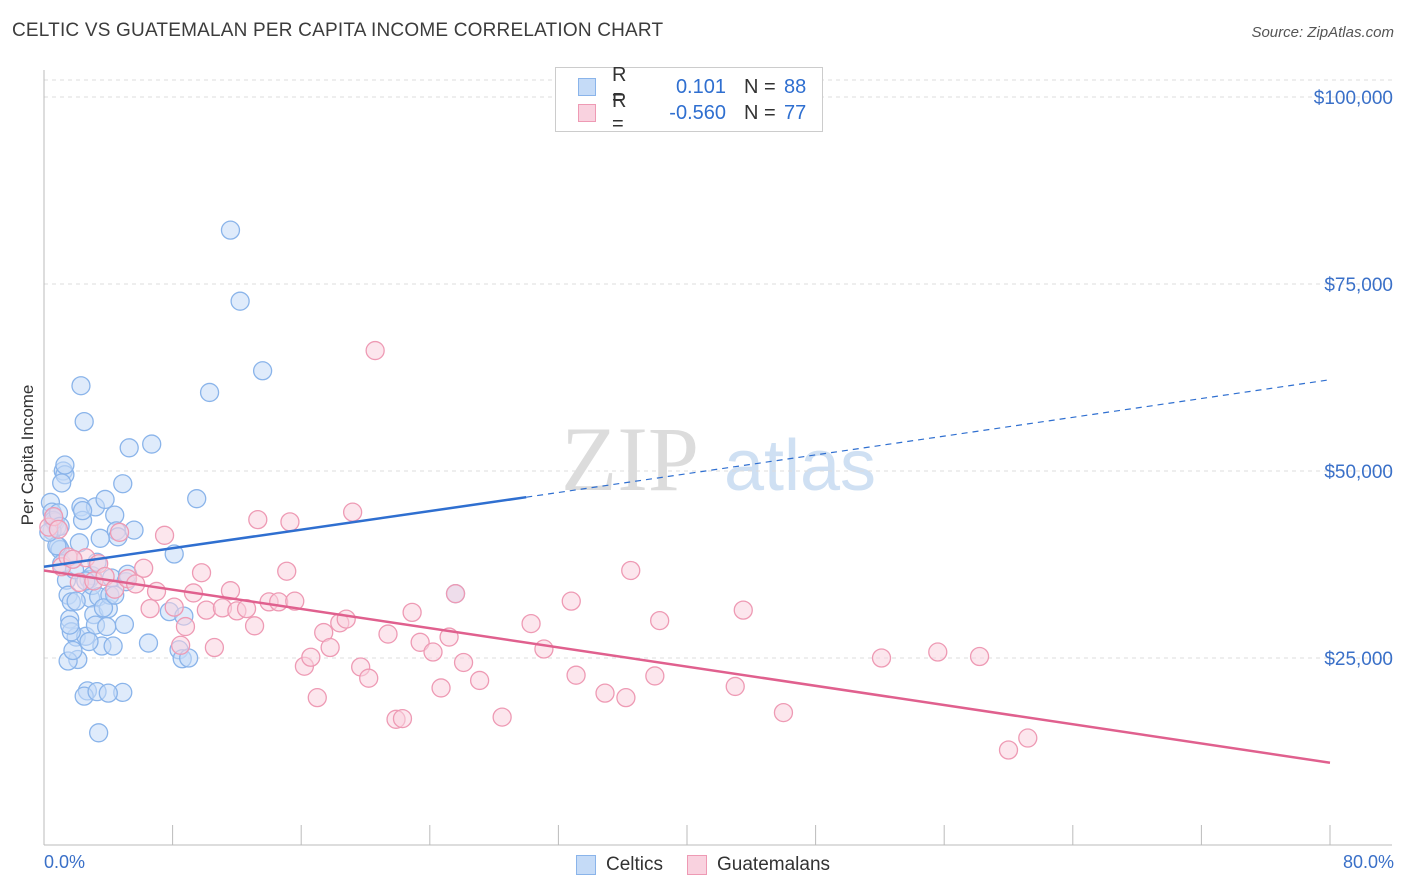 The width and height of the screenshot is (1406, 892). Describe the element at coordinates (1353, 98) in the screenshot. I see `y-tick-label: $100,000` at that location.